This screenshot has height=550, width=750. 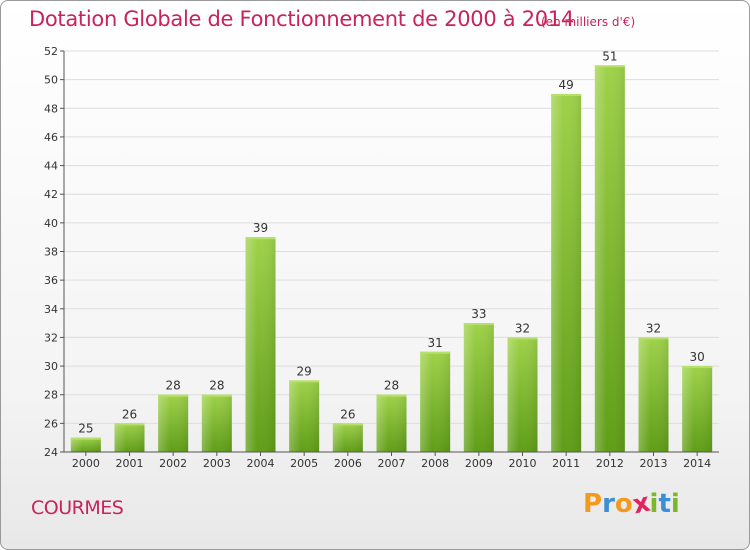 What do you see at coordinates (623, 504) in the screenshot?
I see `logo-letter: o` at bounding box center [623, 504].